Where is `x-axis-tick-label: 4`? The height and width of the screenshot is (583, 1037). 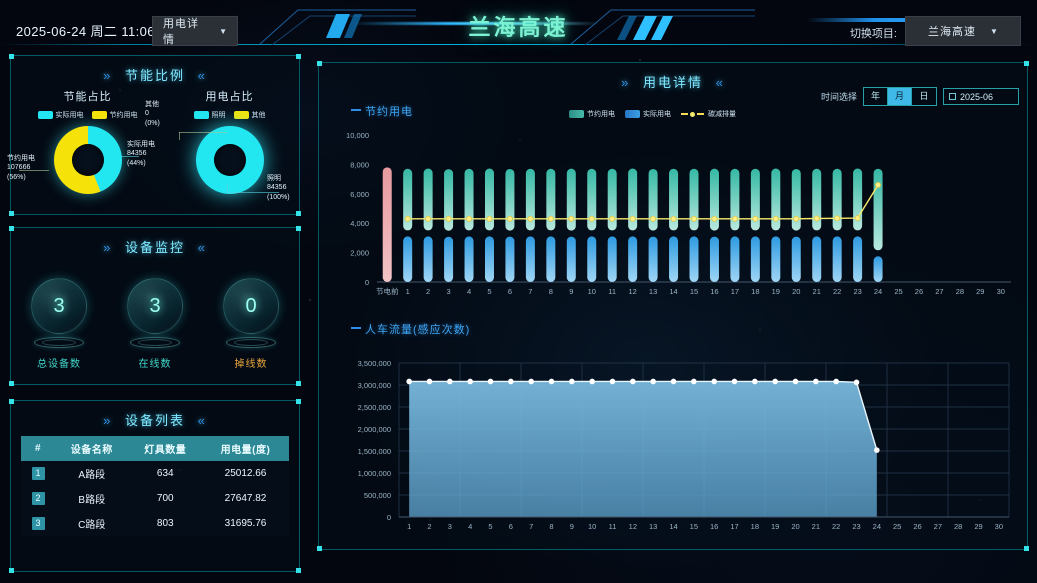 x-axis-tick-label: 4 is located at coordinates (470, 526).